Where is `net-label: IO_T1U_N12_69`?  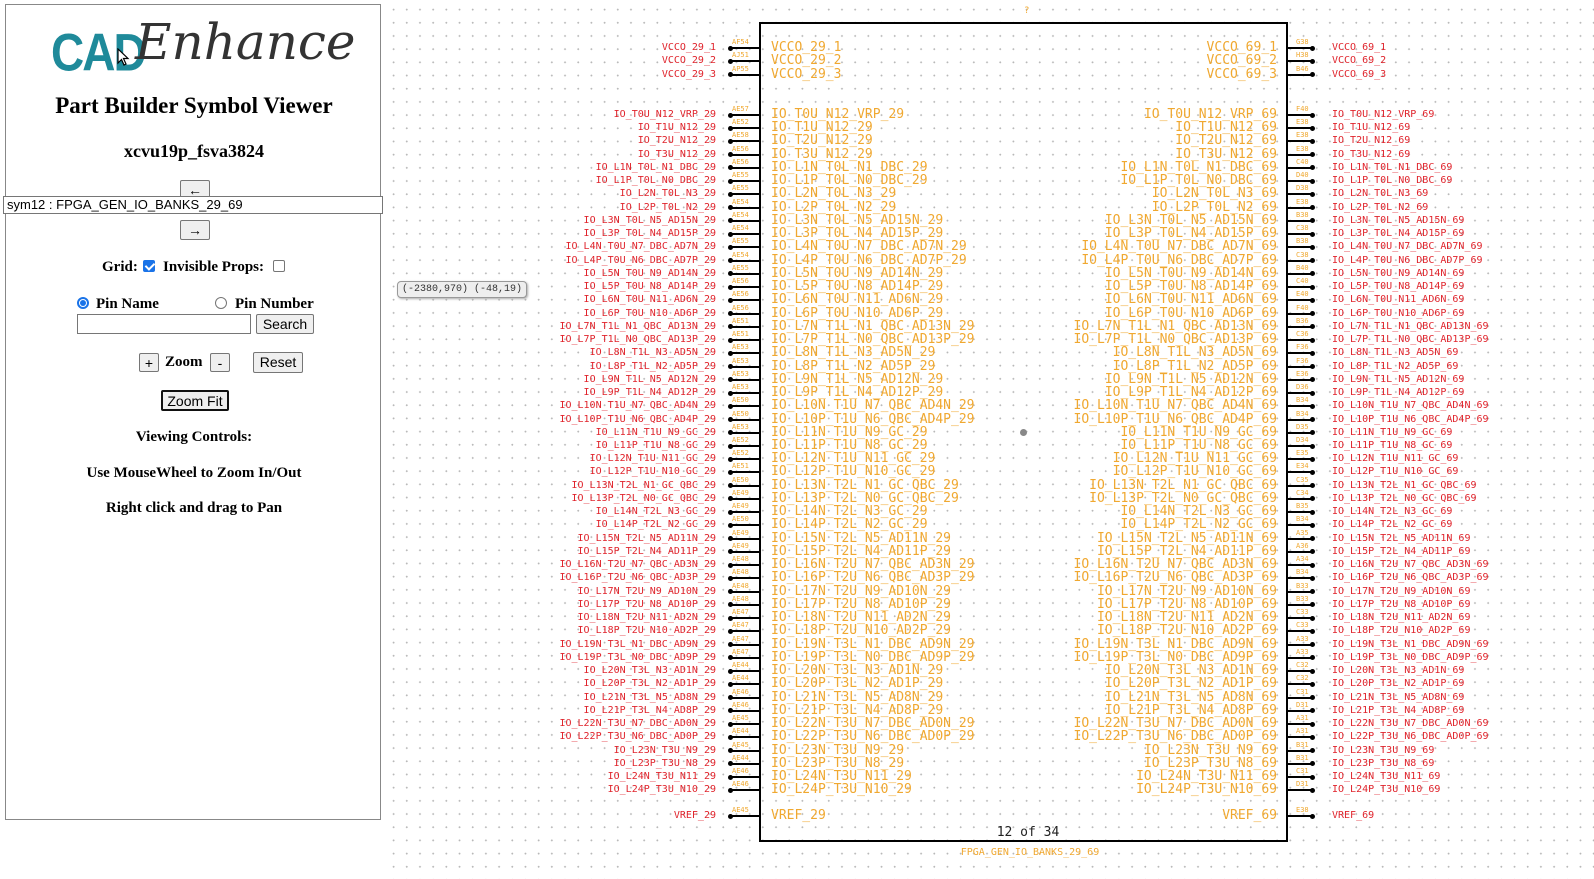
net-label: IO_T1U_N12_69 is located at coordinates (1371, 128).